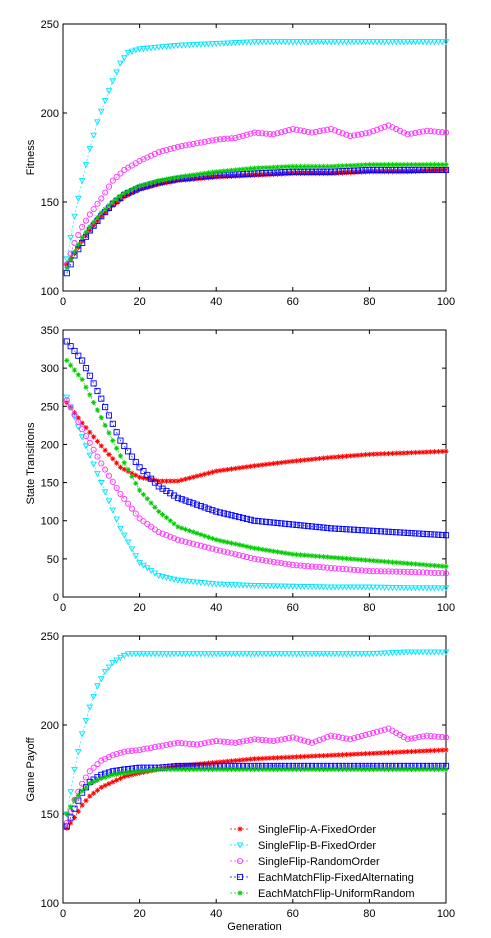 This screenshot has width=491, height=938. I want to click on legend-label: SingleFlip-B-FixedOrder, so click(317, 846).